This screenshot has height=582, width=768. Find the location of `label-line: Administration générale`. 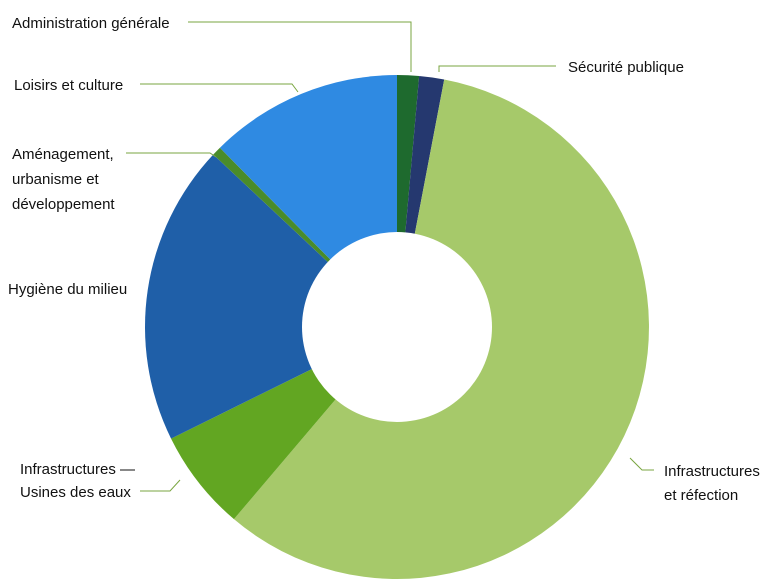

label-line: Administration générale is located at coordinates (91, 23).